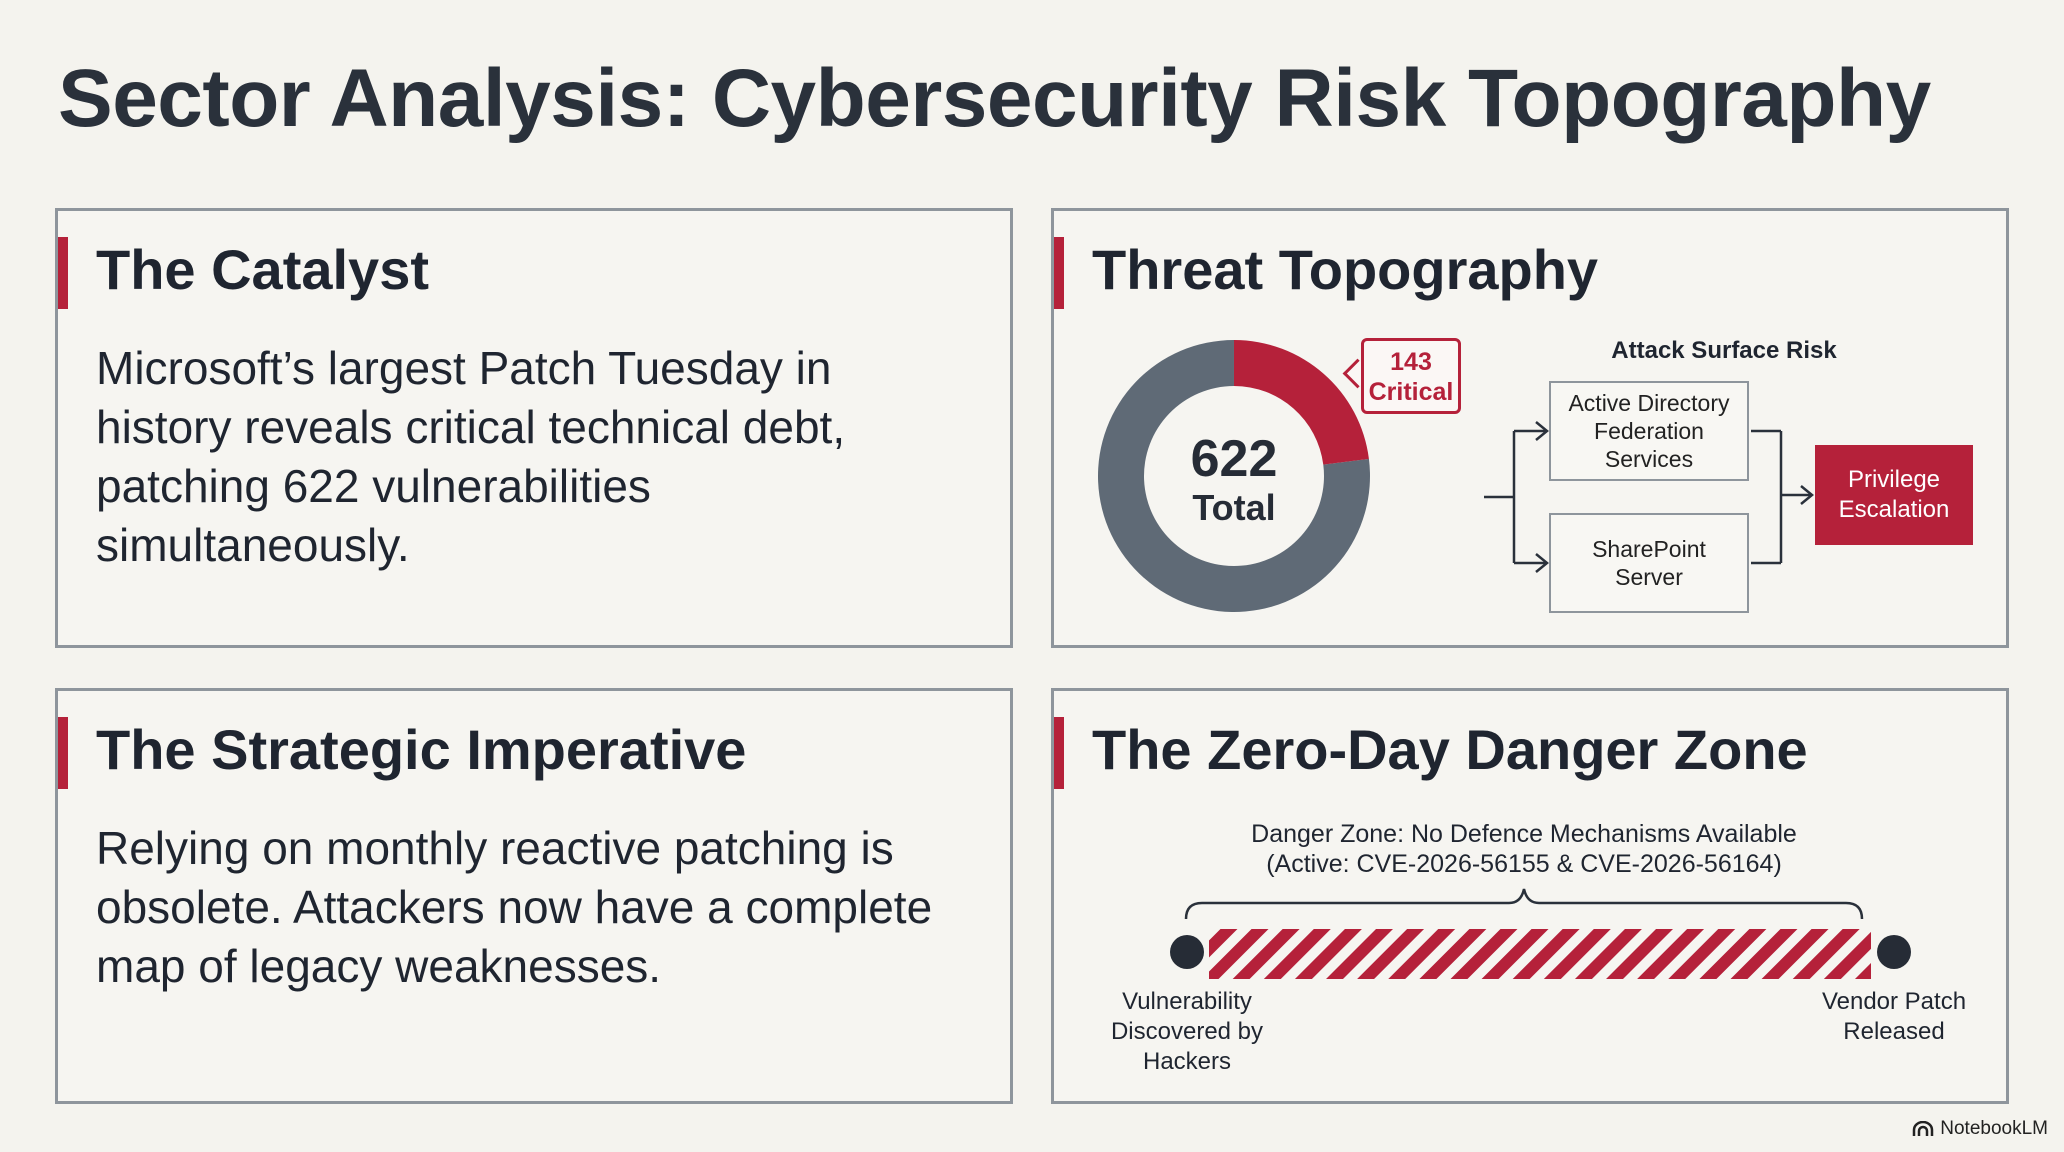 This screenshot has height=1152, width=2064. I want to click on node-sharepoint-label: SharePoint Server, so click(1649, 563).